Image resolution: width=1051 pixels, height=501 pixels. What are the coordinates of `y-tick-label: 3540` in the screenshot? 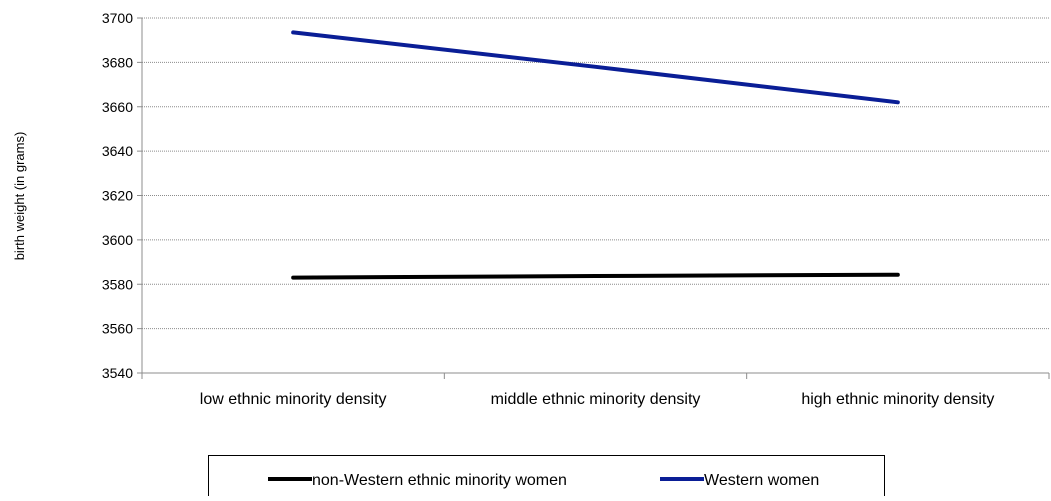 It's located at (117, 373).